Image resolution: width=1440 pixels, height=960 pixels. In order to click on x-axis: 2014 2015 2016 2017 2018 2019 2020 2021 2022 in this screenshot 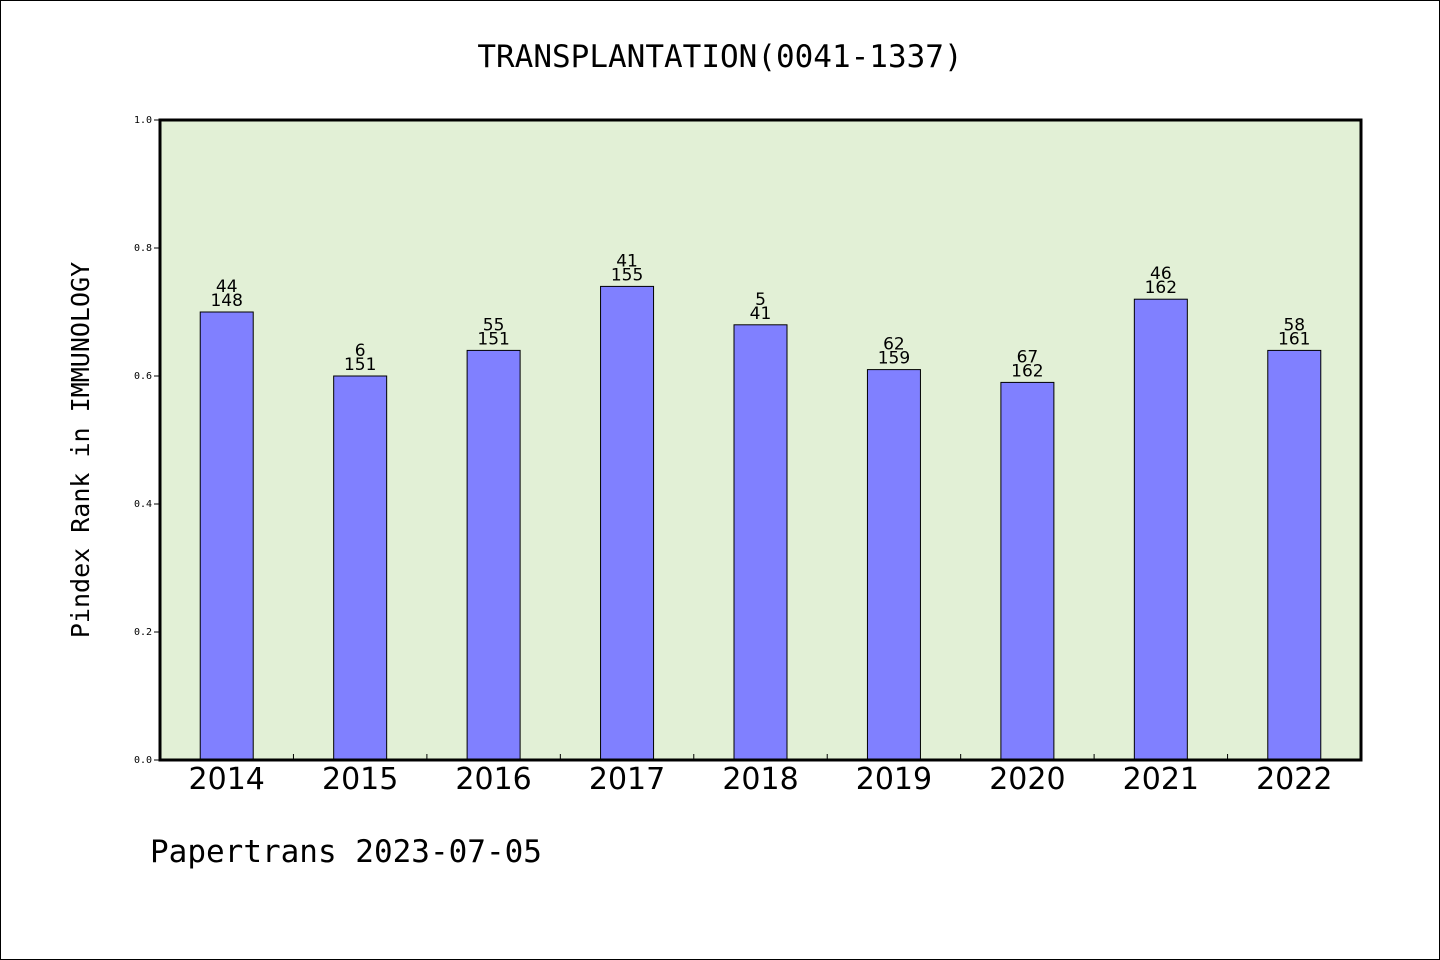, I will do `click(760, 775)`.